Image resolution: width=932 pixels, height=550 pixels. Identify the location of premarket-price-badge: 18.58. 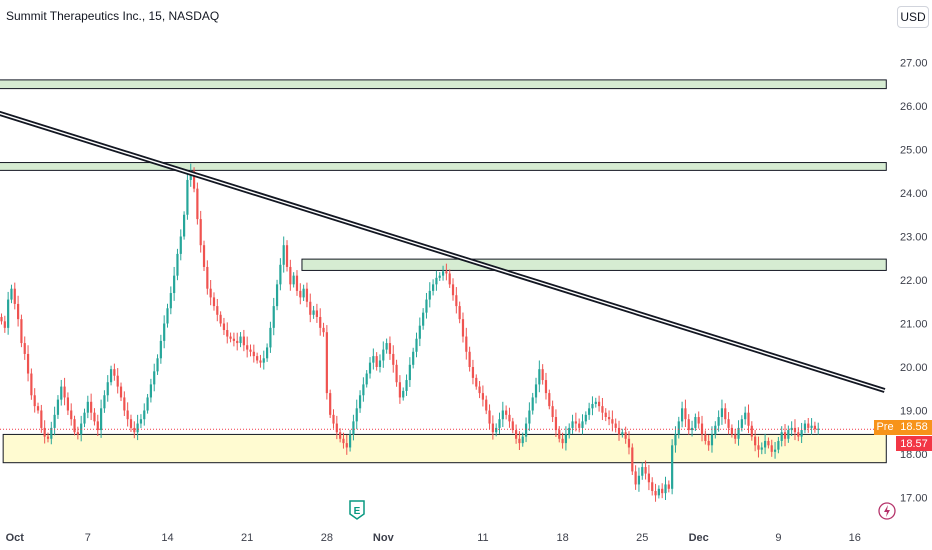
(914, 427).